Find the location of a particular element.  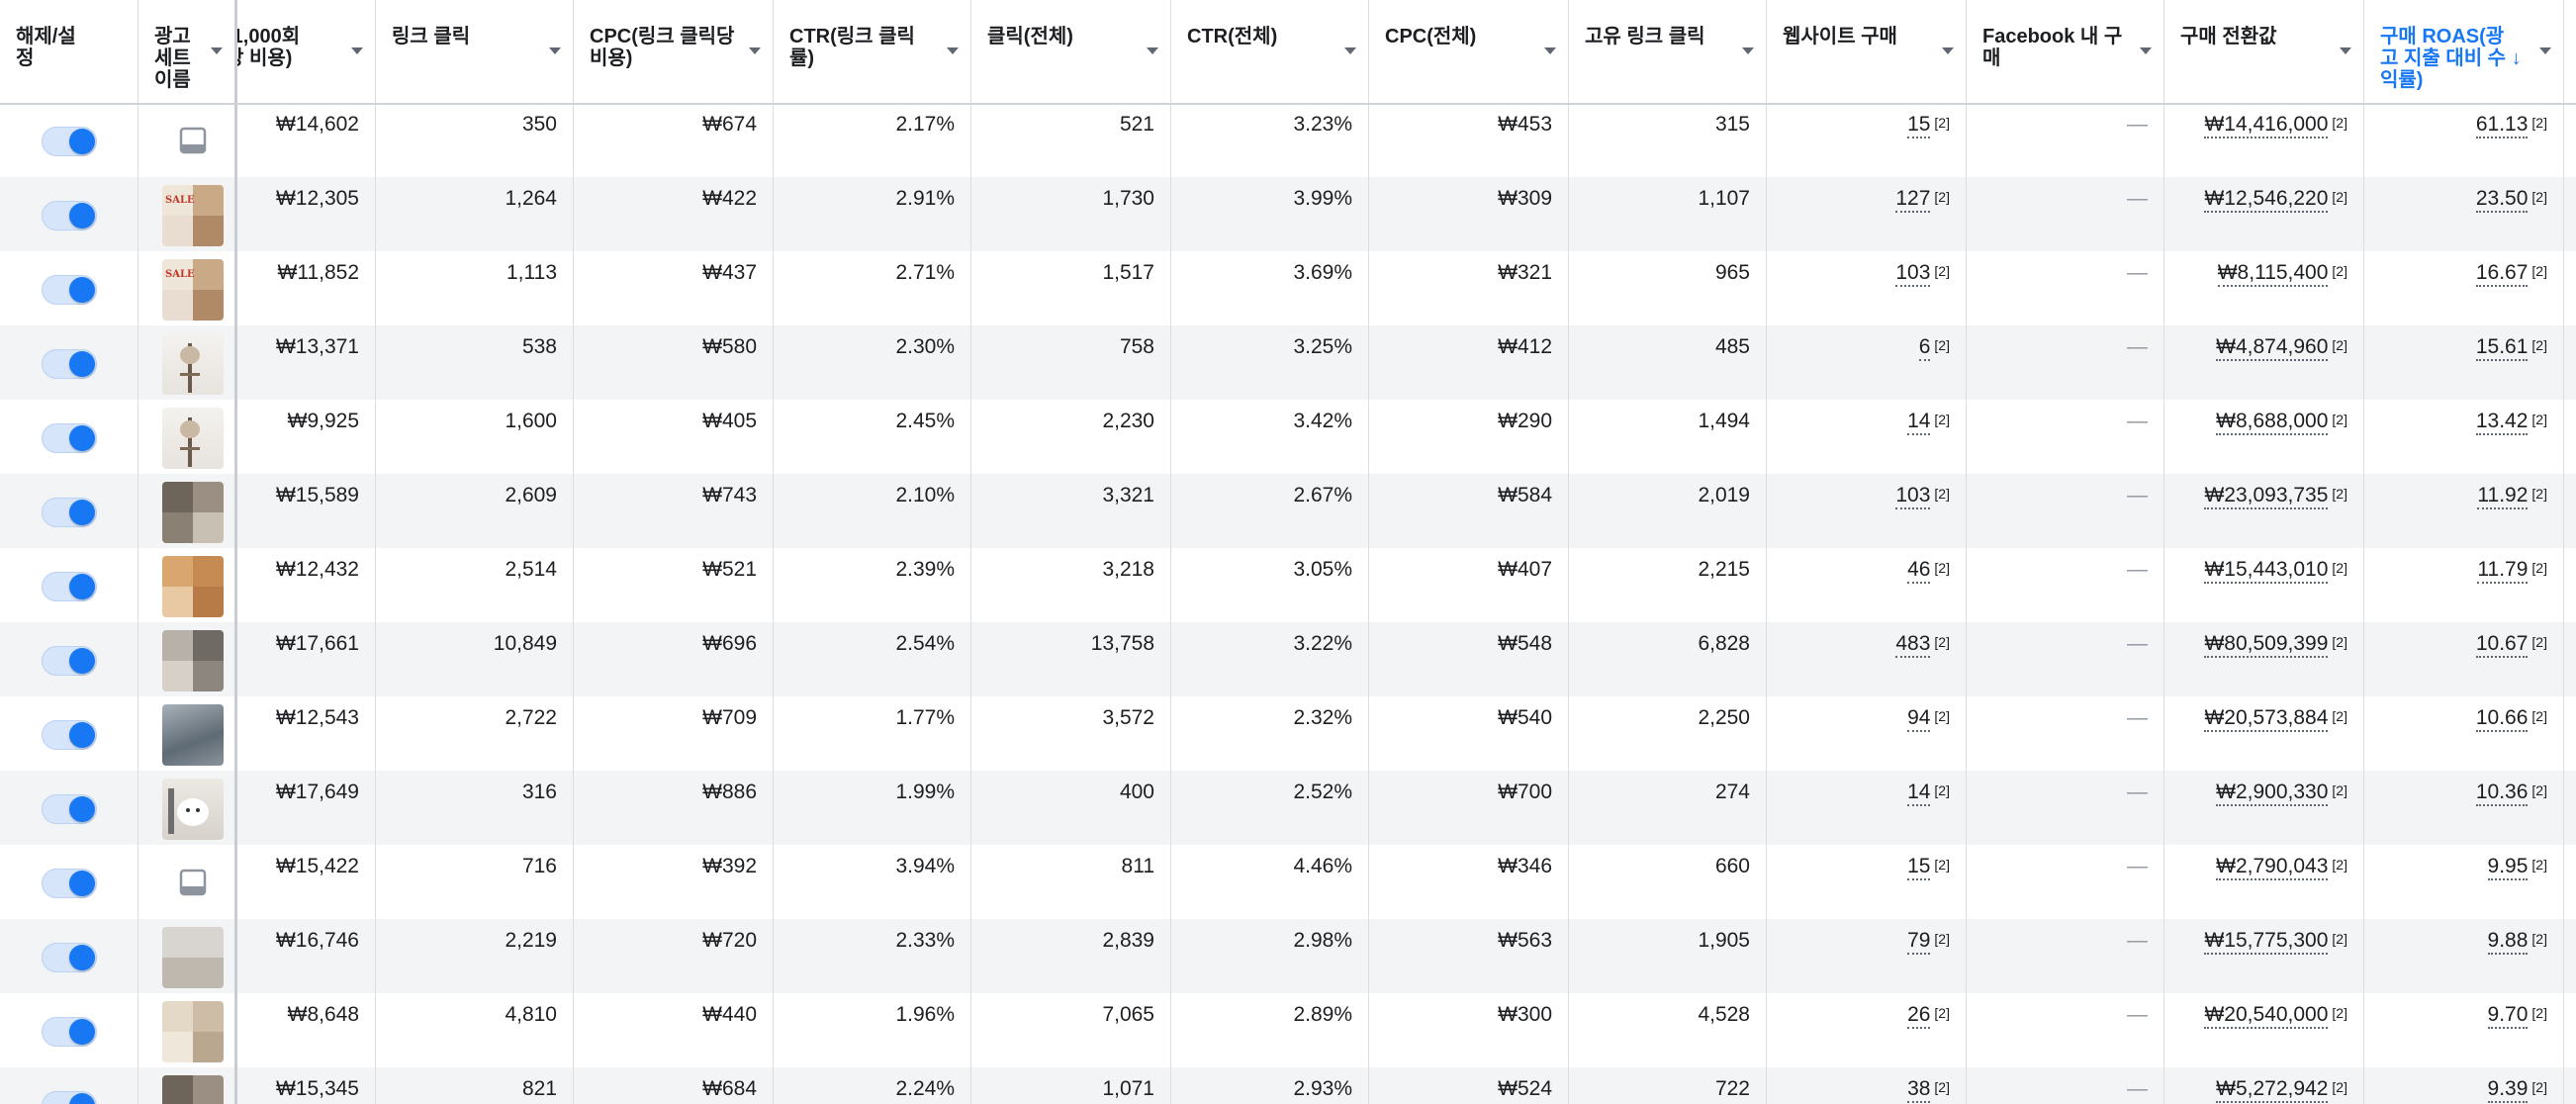

purchase-value-value: ₩8,115,400 is located at coordinates (2273, 274).